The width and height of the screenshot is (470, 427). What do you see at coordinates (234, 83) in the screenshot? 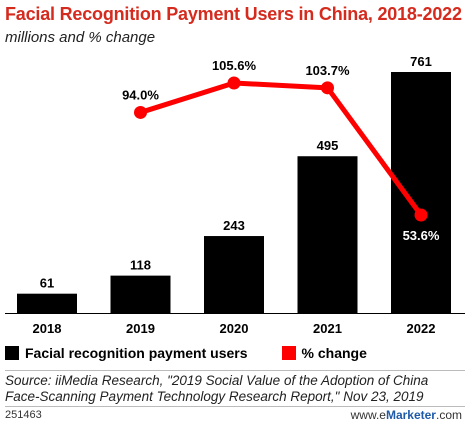
I see `line-point-2020` at bounding box center [234, 83].